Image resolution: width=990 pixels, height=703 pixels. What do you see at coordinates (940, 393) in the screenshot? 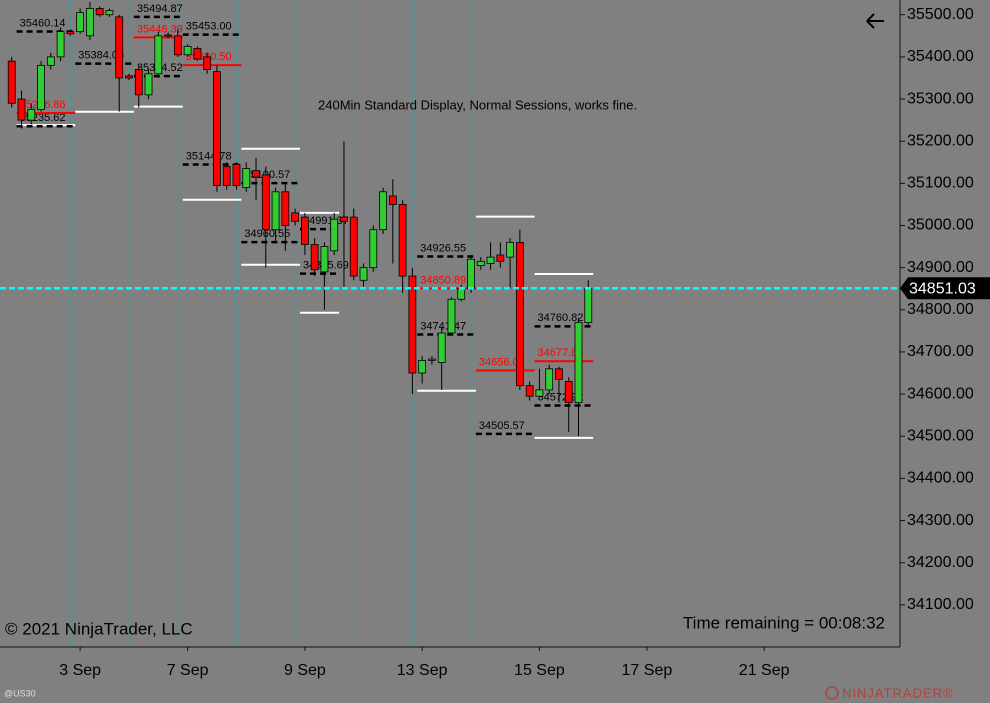
I see `y-tick-label: 34600.00` at bounding box center [940, 393].